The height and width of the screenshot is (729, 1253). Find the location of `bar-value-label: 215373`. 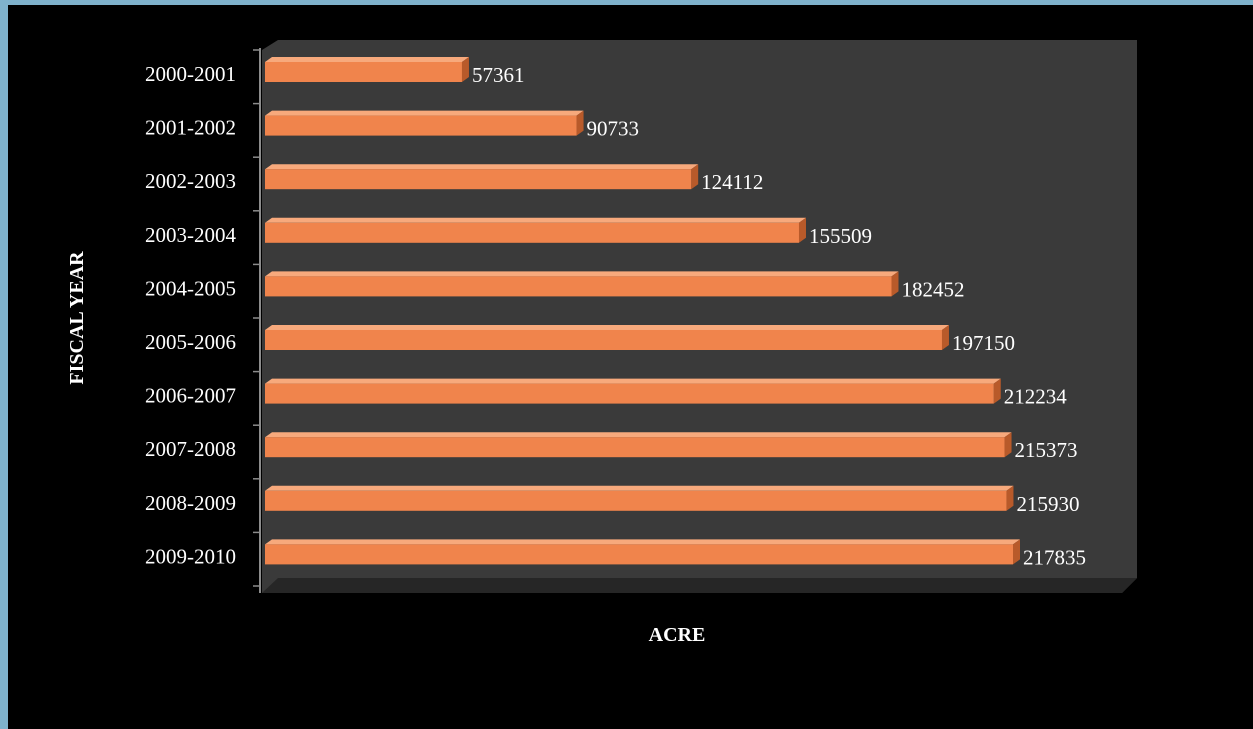

bar-value-label: 215373 is located at coordinates (1046, 450).